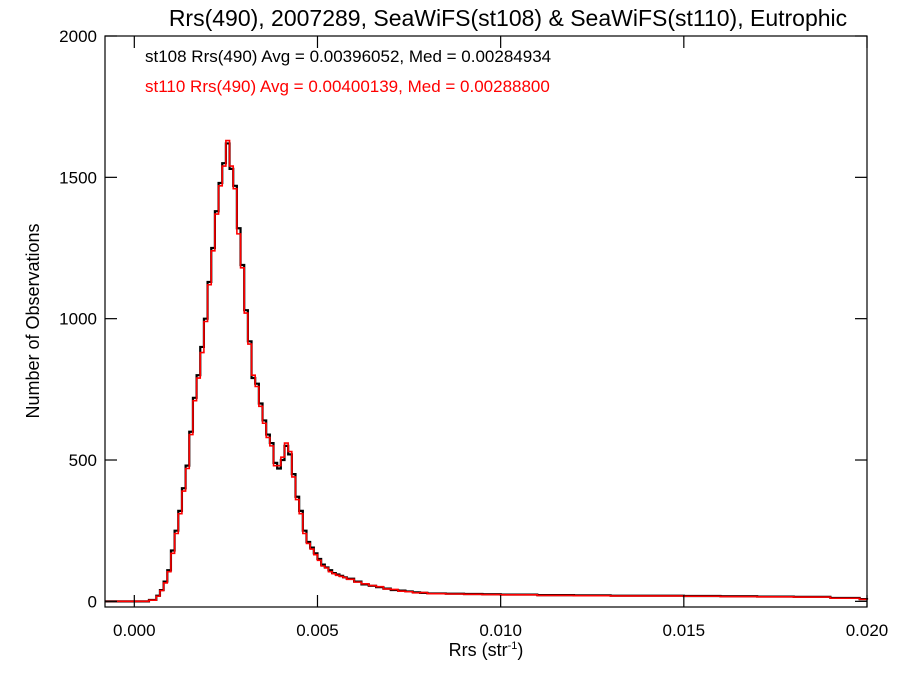  What do you see at coordinates (520, 650) in the screenshot?
I see `x-axis-title-close: )` at bounding box center [520, 650].